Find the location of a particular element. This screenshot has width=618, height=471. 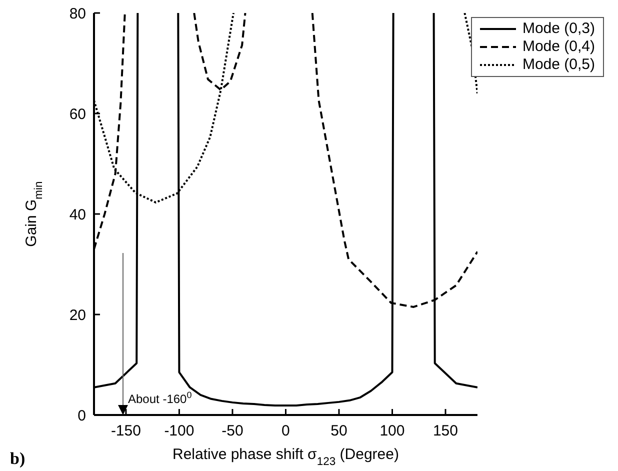

y-tick-label: 60 is located at coordinates (77, 114).